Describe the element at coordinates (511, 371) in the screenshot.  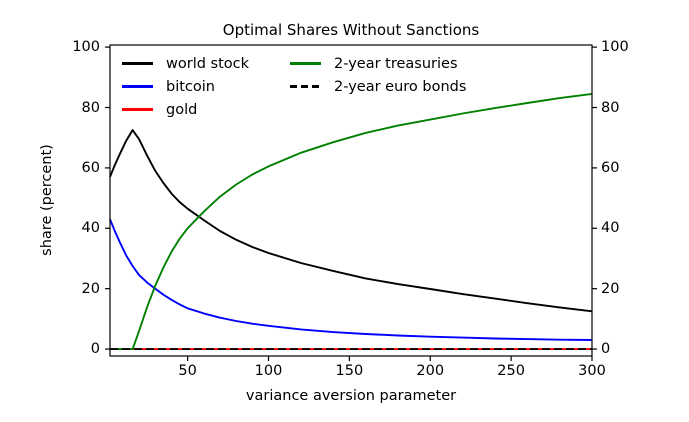
I see `x-tick-label-250: 250` at that location.